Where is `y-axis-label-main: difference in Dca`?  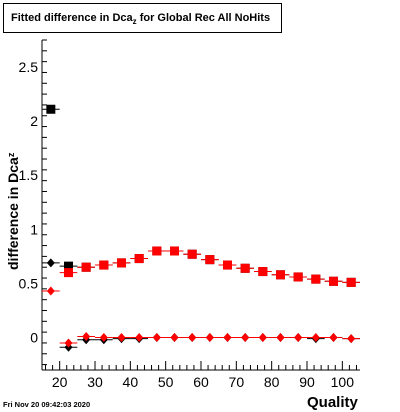
y-axis-label-main: difference in Dca is located at coordinates (13, 213).